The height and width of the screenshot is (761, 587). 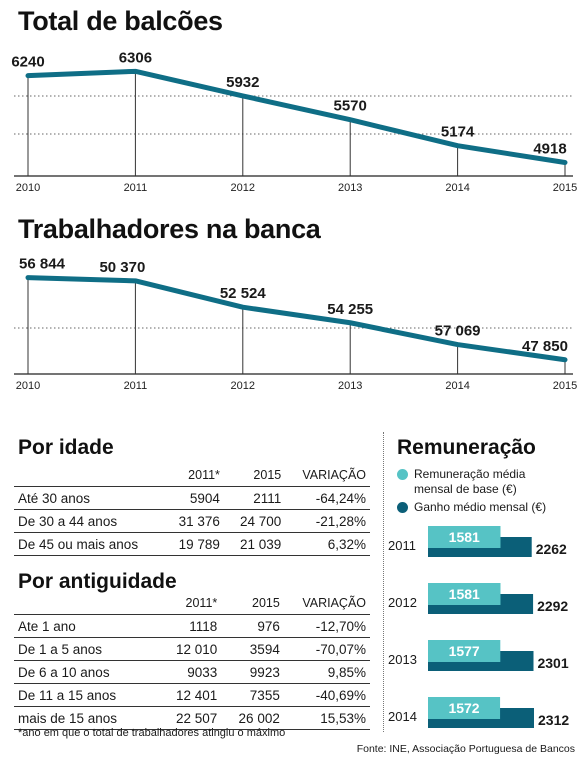 What do you see at coordinates (458, 331) in the screenshot?
I see `data-label-2014: 57 069` at bounding box center [458, 331].